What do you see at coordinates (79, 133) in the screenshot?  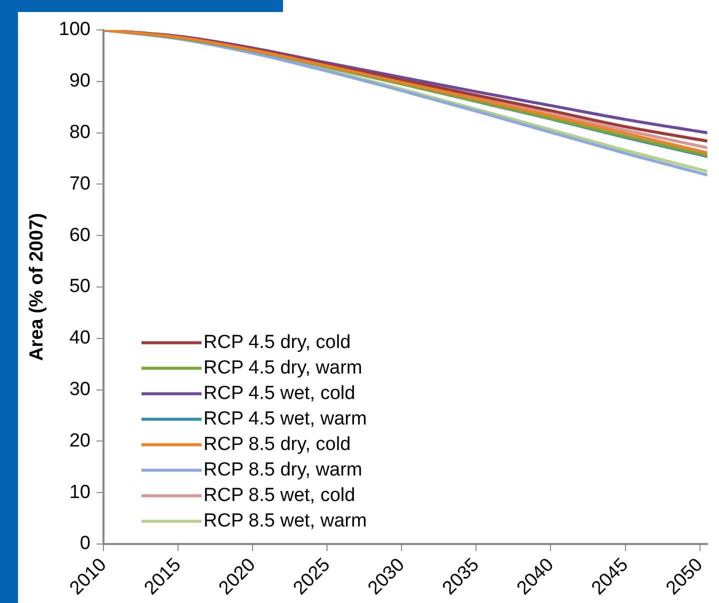 I see `y-tick-label: 80` at bounding box center [79, 133].